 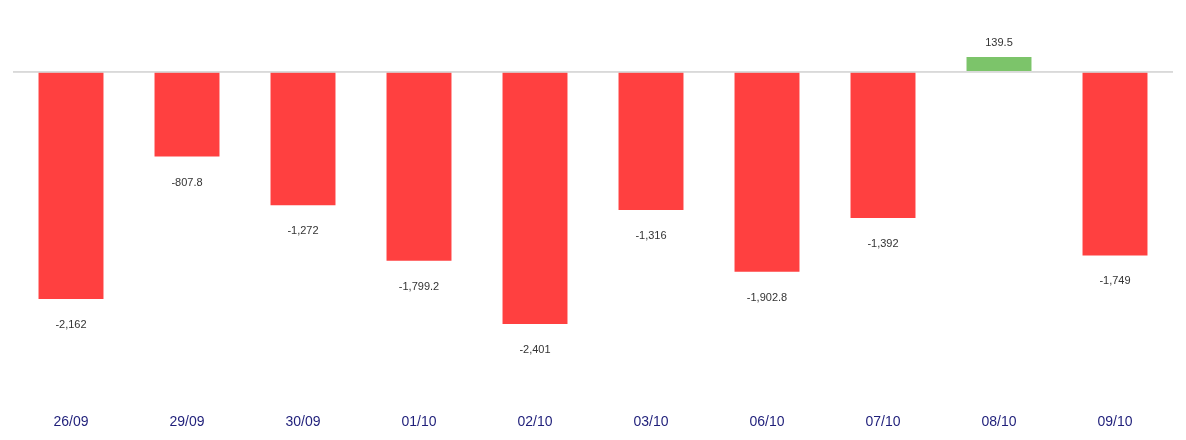 I want to click on x-tick-label: 09/10, so click(x=1115, y=420).